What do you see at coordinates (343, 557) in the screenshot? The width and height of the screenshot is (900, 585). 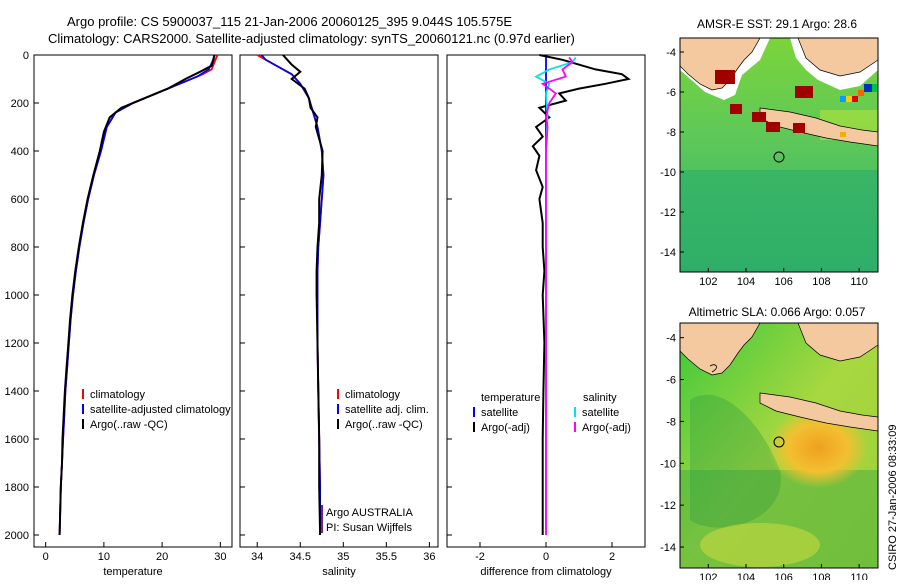 I see `salinity-xtick-label: 35` at bounding box center [343, 557].